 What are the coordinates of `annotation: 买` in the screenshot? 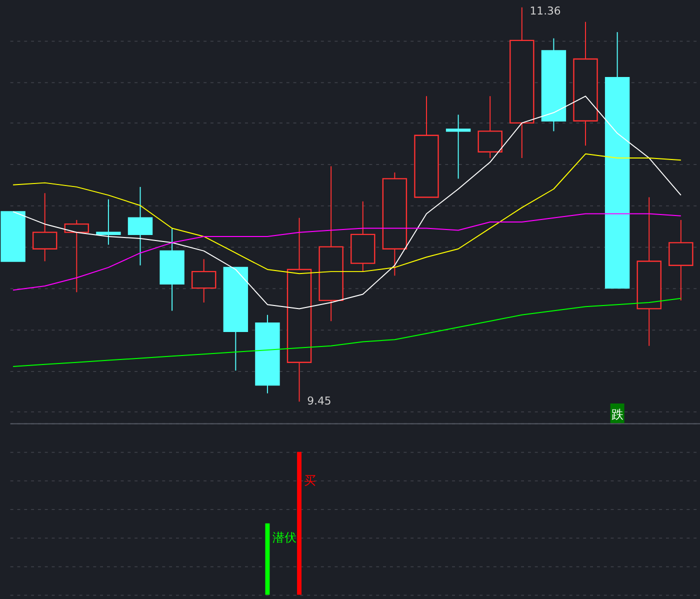 It's located at (310, 480).